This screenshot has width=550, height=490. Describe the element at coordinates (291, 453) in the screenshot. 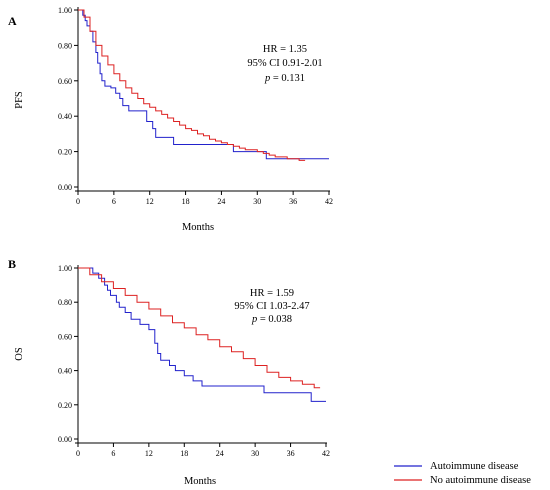

I see `panel-b-xtick-label: 36` at that location.